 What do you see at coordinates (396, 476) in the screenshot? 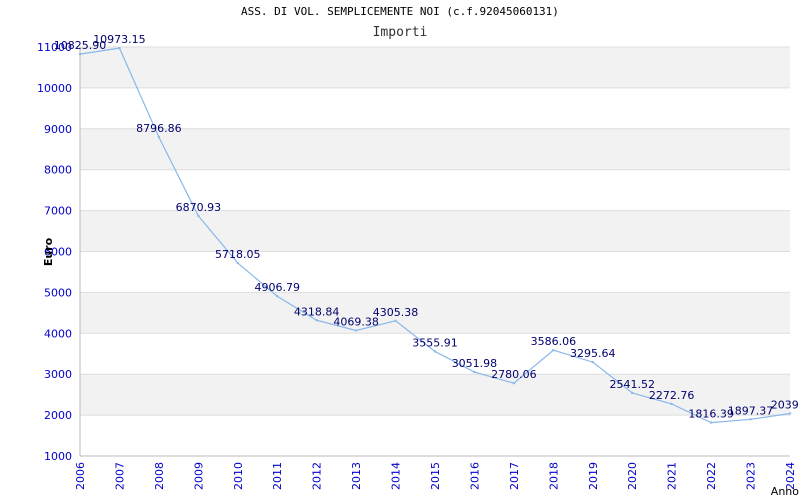
I see `x-tick-label: 2014` at bounding box center [396, 476].